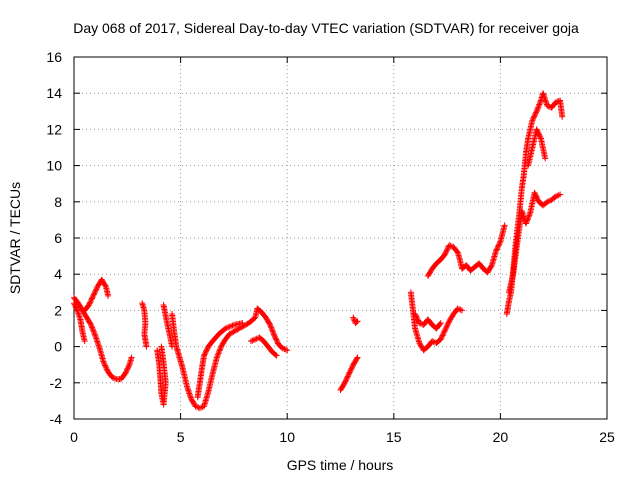 This screenshot has width=640, height=480. I want to click on x-tick-label: 0, so click(74, 437).